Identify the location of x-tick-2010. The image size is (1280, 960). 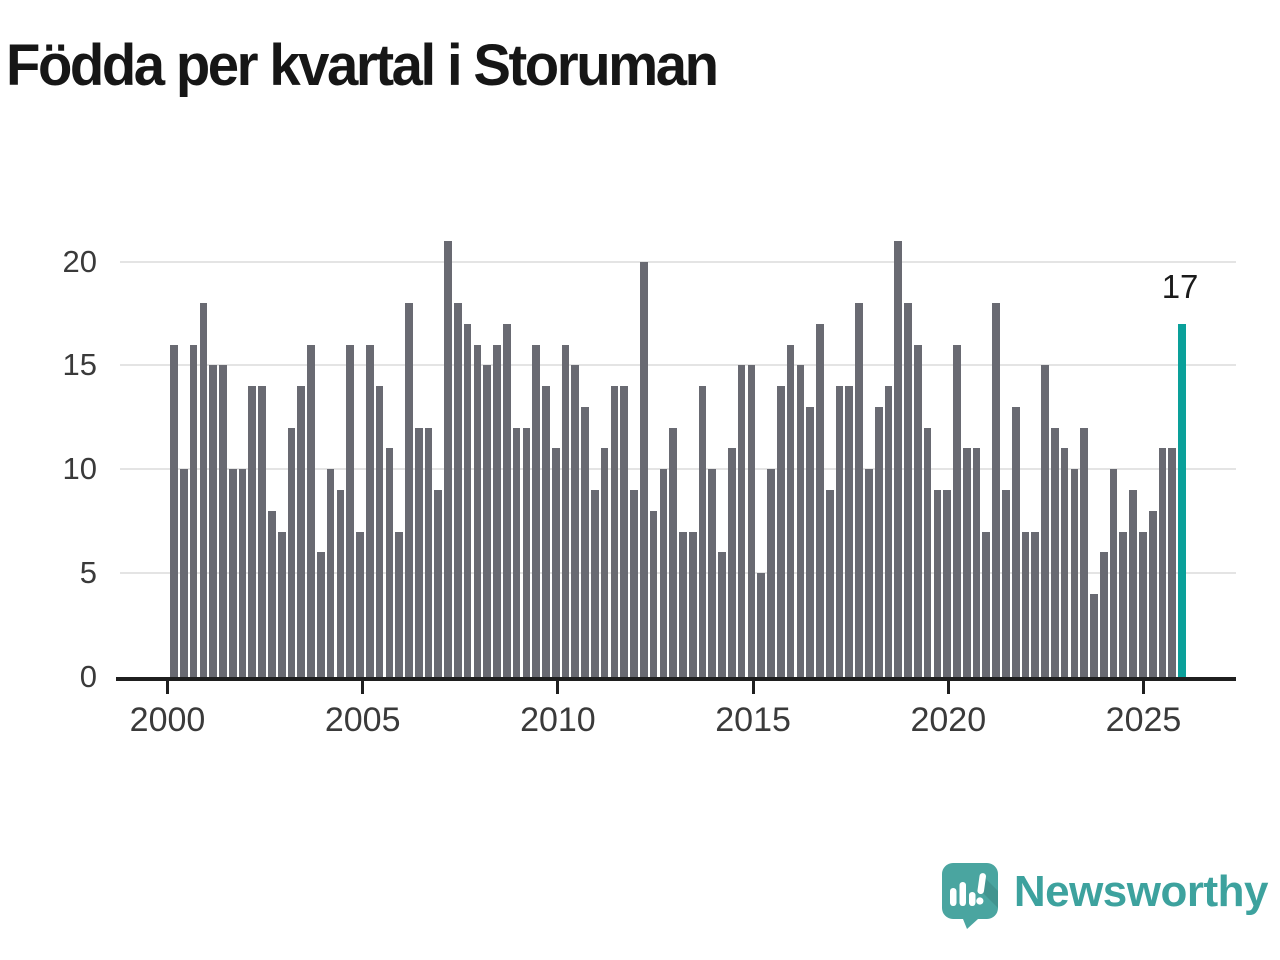
(558, 687).